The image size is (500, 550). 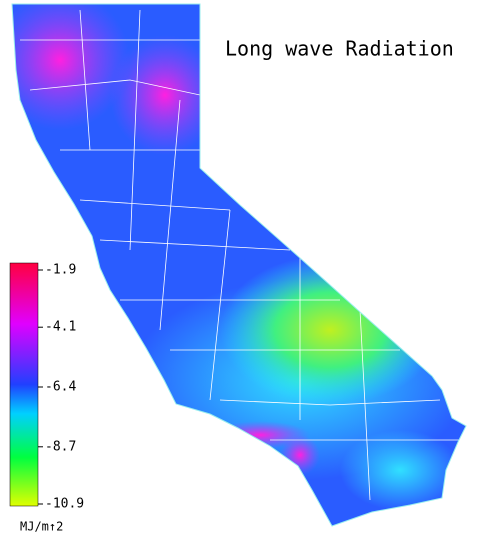 I want to click on colorbar-tick-label: -1.9, so click(x=60, y=270).